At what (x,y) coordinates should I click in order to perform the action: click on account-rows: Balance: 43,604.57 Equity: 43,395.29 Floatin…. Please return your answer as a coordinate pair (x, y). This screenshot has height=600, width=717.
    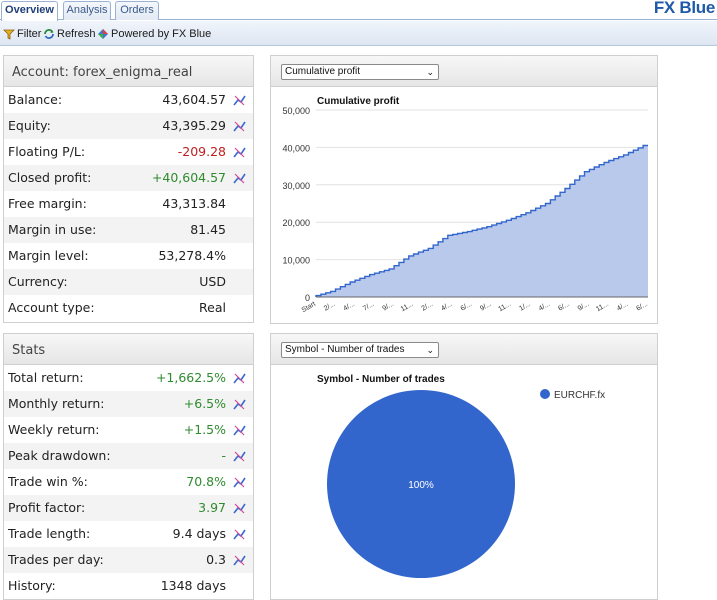
    Looking at the image, I should click on (128, 204).